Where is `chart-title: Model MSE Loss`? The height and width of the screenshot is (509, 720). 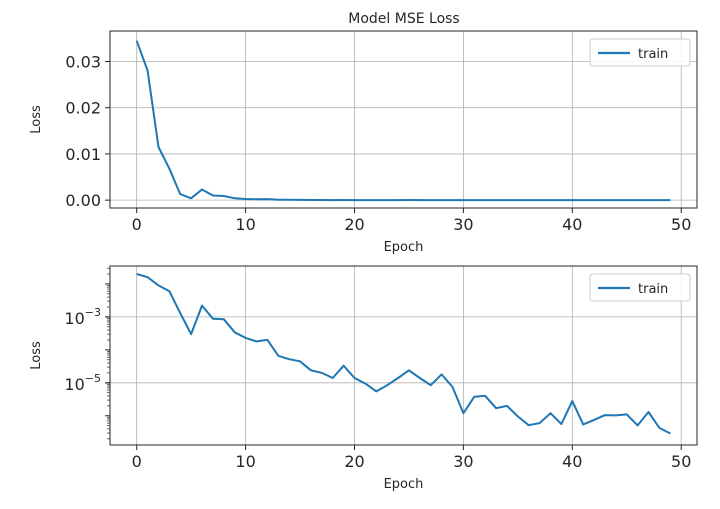
chart-title: Model MSE Loss is located at coordinates (403, 19).